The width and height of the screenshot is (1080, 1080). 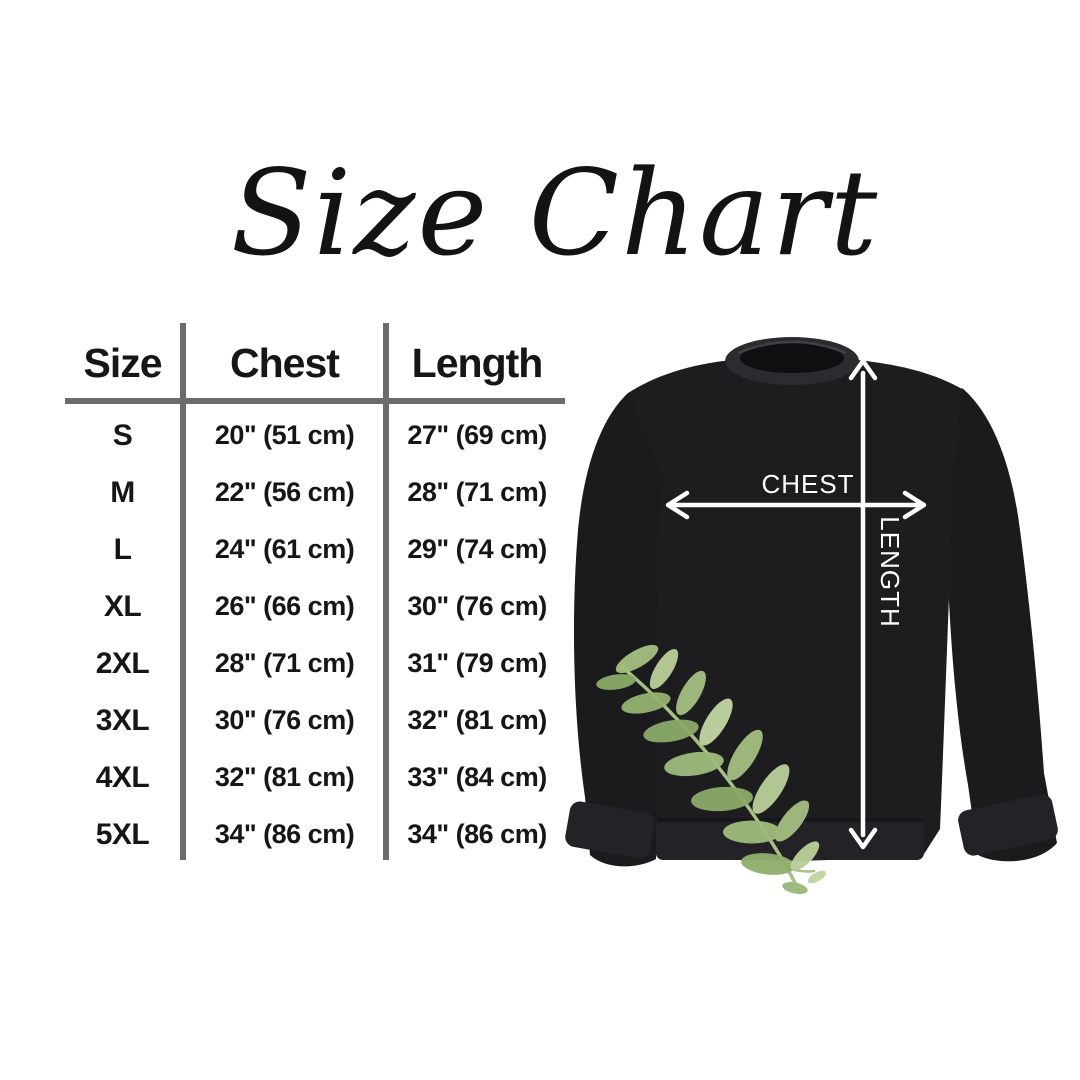 What do you see at coordinates (122, 435) in the screenshot?
I see `size-cell: S` at bounding box center [122, 435].